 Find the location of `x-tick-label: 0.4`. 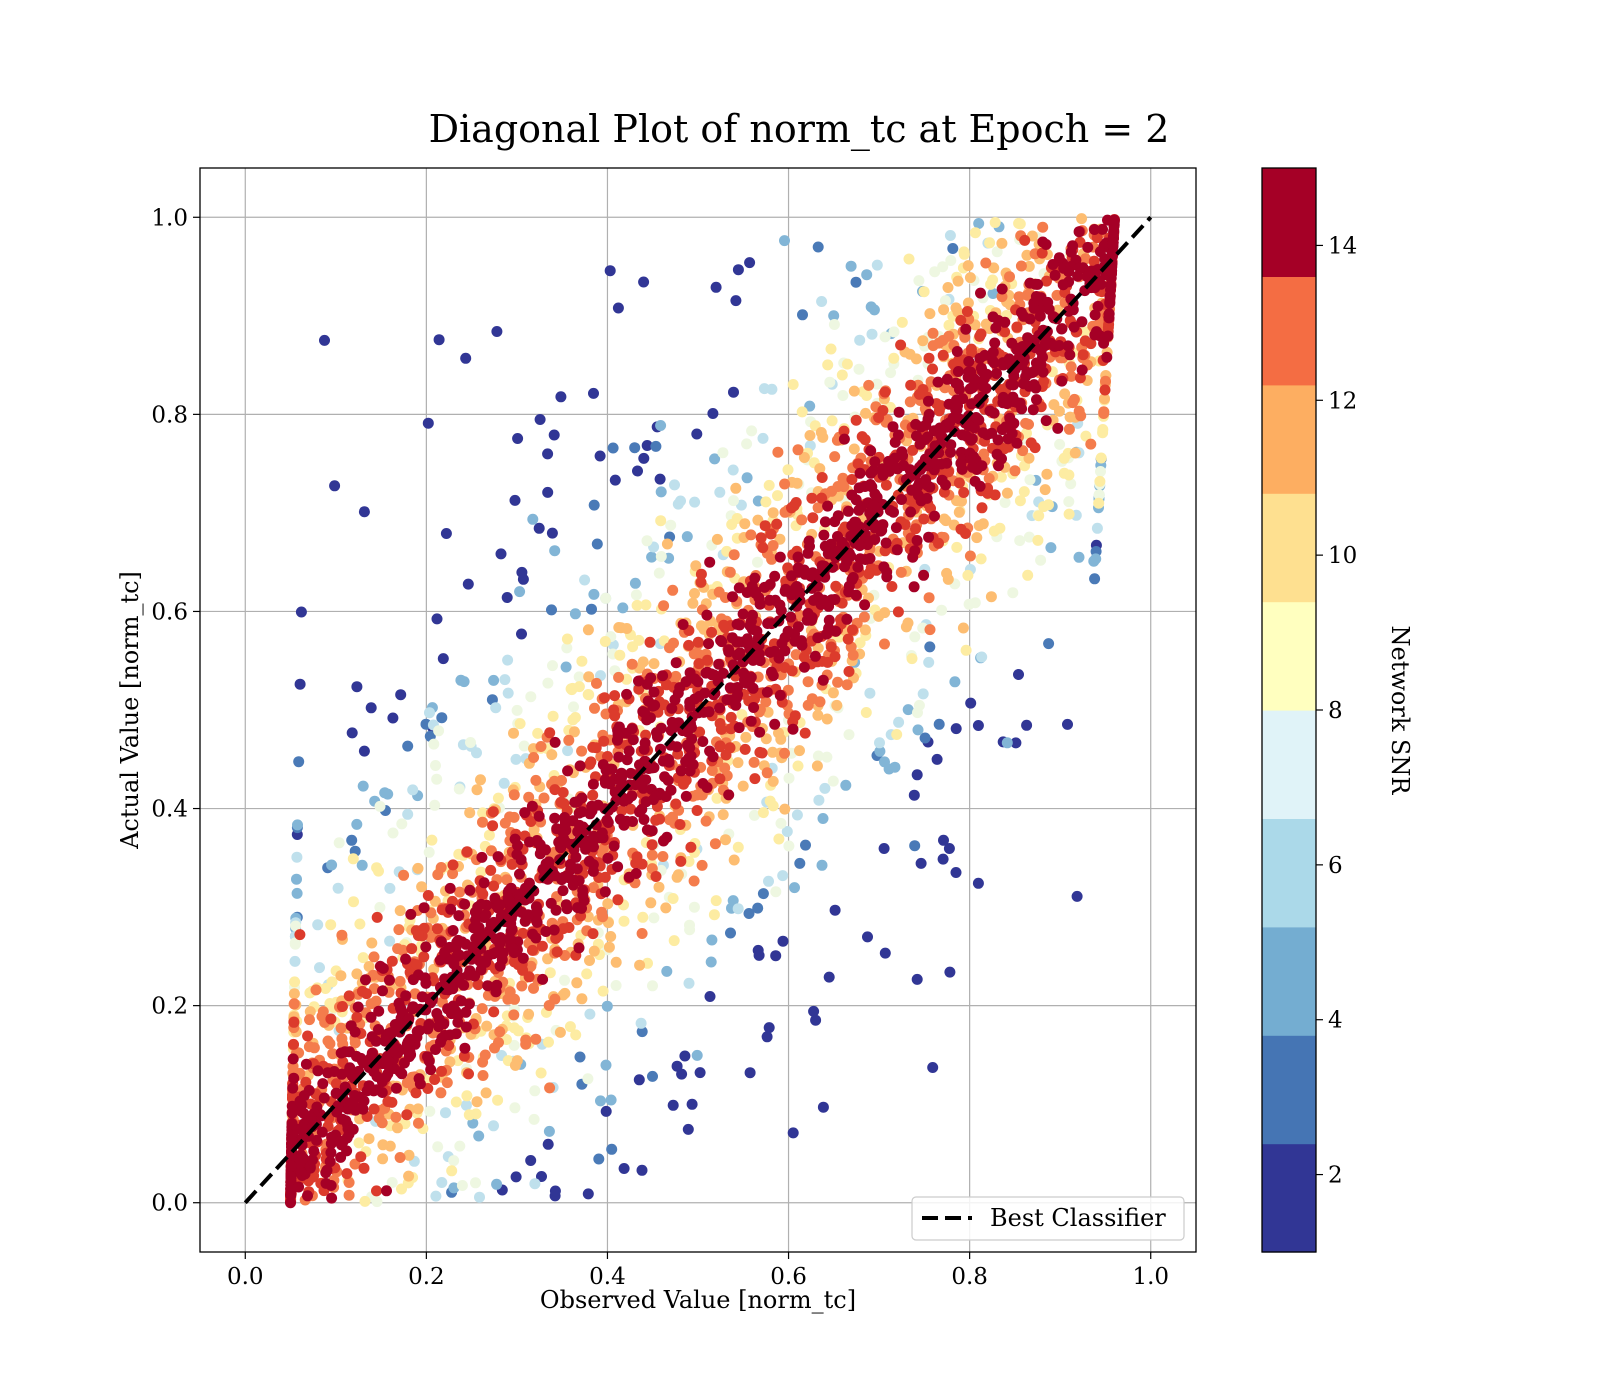

x-tick-label: 0.4 is located at coordinates (607, 1277).